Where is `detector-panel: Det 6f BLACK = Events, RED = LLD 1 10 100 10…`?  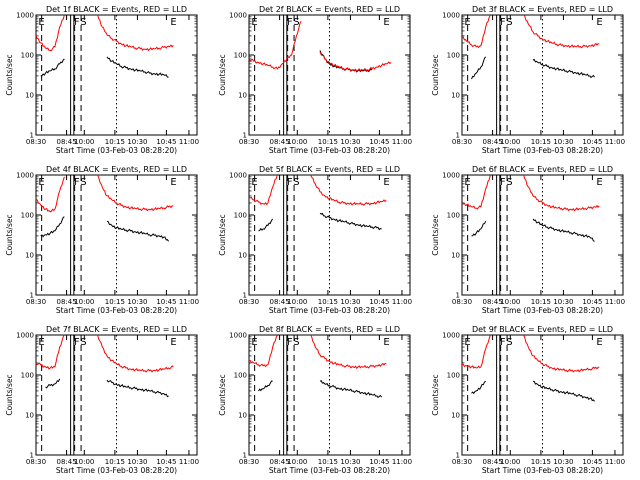 detector-panel: Det 6f BLACK = Events, RED = LLD 1 10 100 10… is located at coordinates (528, 240).